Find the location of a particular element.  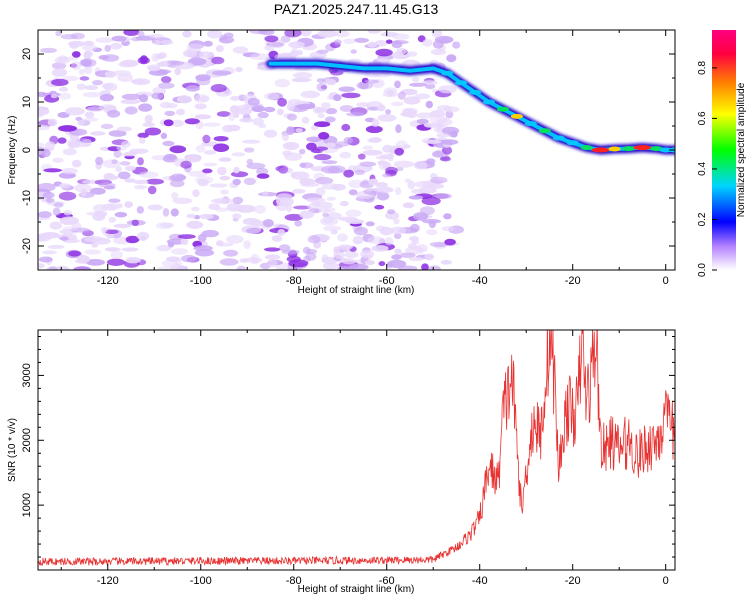

x-tick-label: -20 is located at coordinates (573, 281).